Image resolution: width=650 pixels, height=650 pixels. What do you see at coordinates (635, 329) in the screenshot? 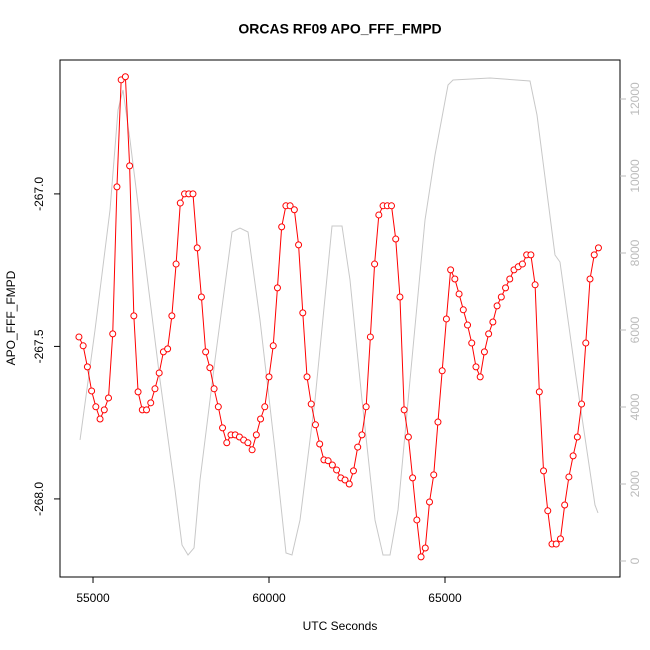
I see `y2-tick-label: 6000` at bounding box center [635, 329].